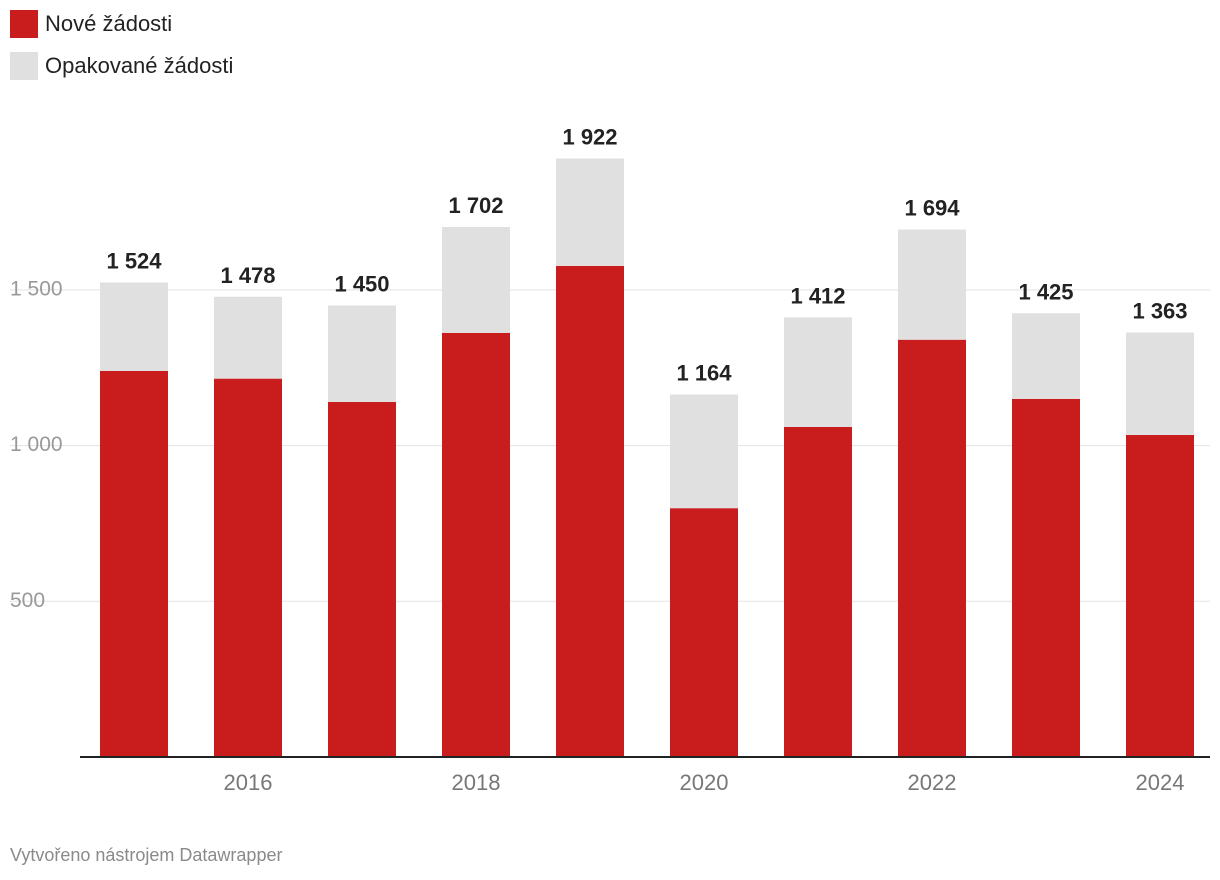 Image resolution: width=1220 pixels, height=880 pixels. What do you see at coordinates (109, 23) in the screenshot?
I see `legend-label-new: Nové žádosti` at bounding box center [109, 23].